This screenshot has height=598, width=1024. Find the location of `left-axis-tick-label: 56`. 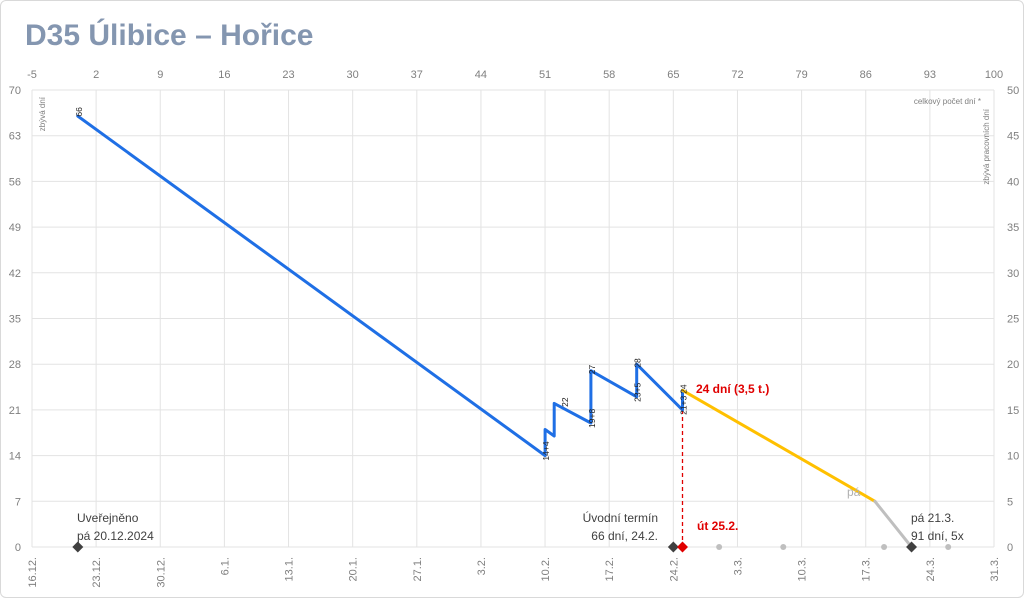

left-axis-tick-label: 56 is located at coordinates (15, 182).